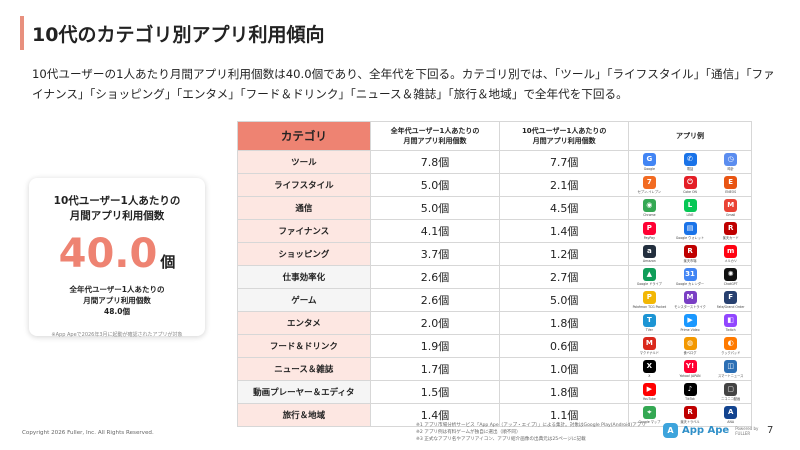 The image size is (800, 450). I want to click on header-all-line2: 月間アプリ利用個数, so click(435, 141).